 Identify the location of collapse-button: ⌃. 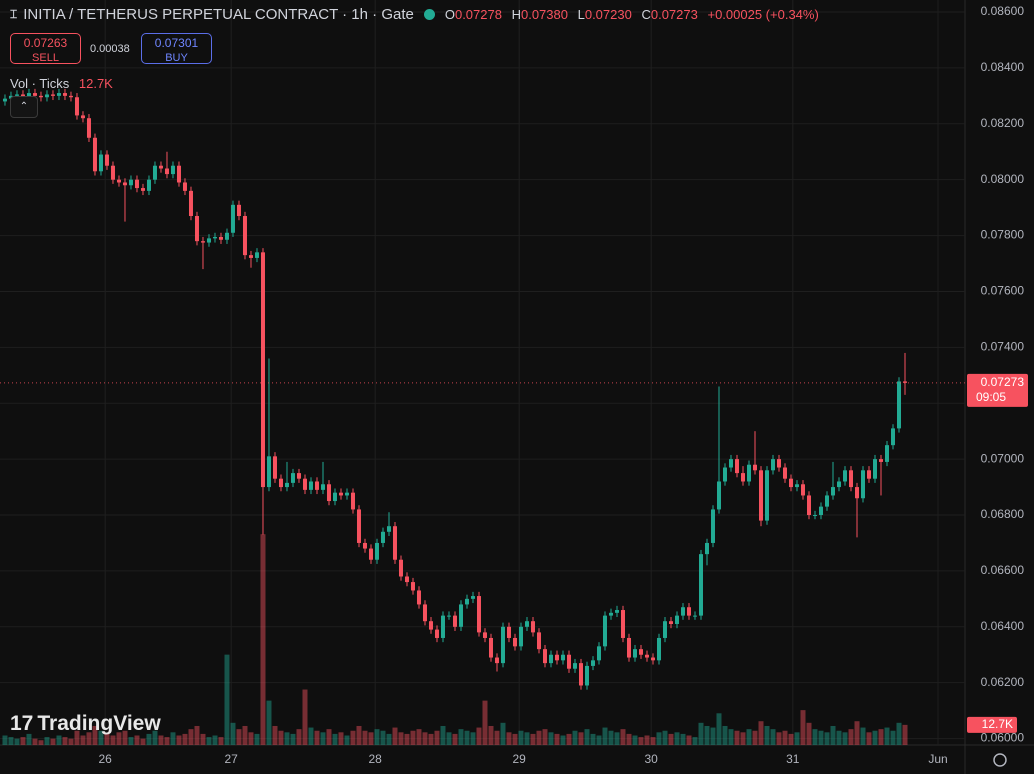
(24, 107).